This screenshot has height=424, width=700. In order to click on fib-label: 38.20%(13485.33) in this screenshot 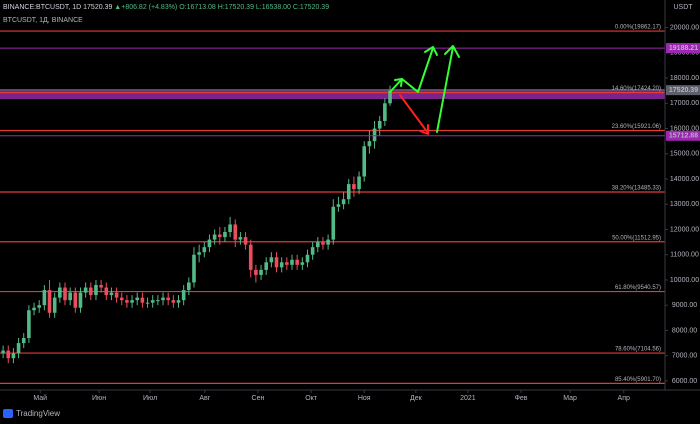, I will do `click(636, 189)`.